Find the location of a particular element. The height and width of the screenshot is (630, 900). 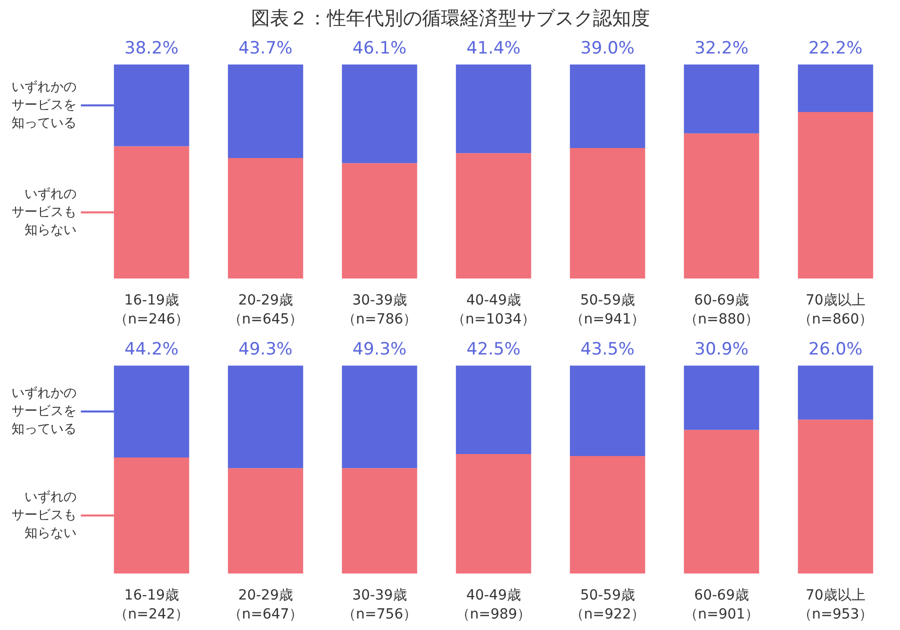

data-label: 32.2% is located at coordinates (721, 48).